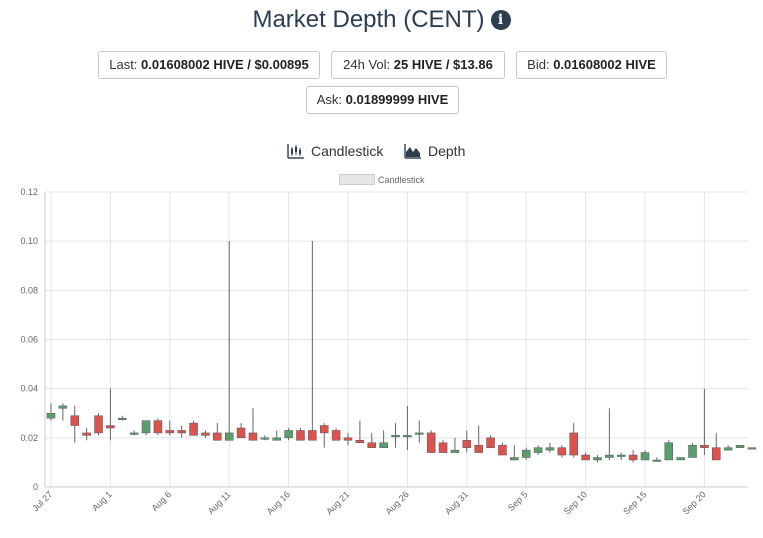 This screenshot has width=763, height=538. Describe the element at coordinates (401, 179) in the screenshot. I see `legend-label: Candlestick` at that location.